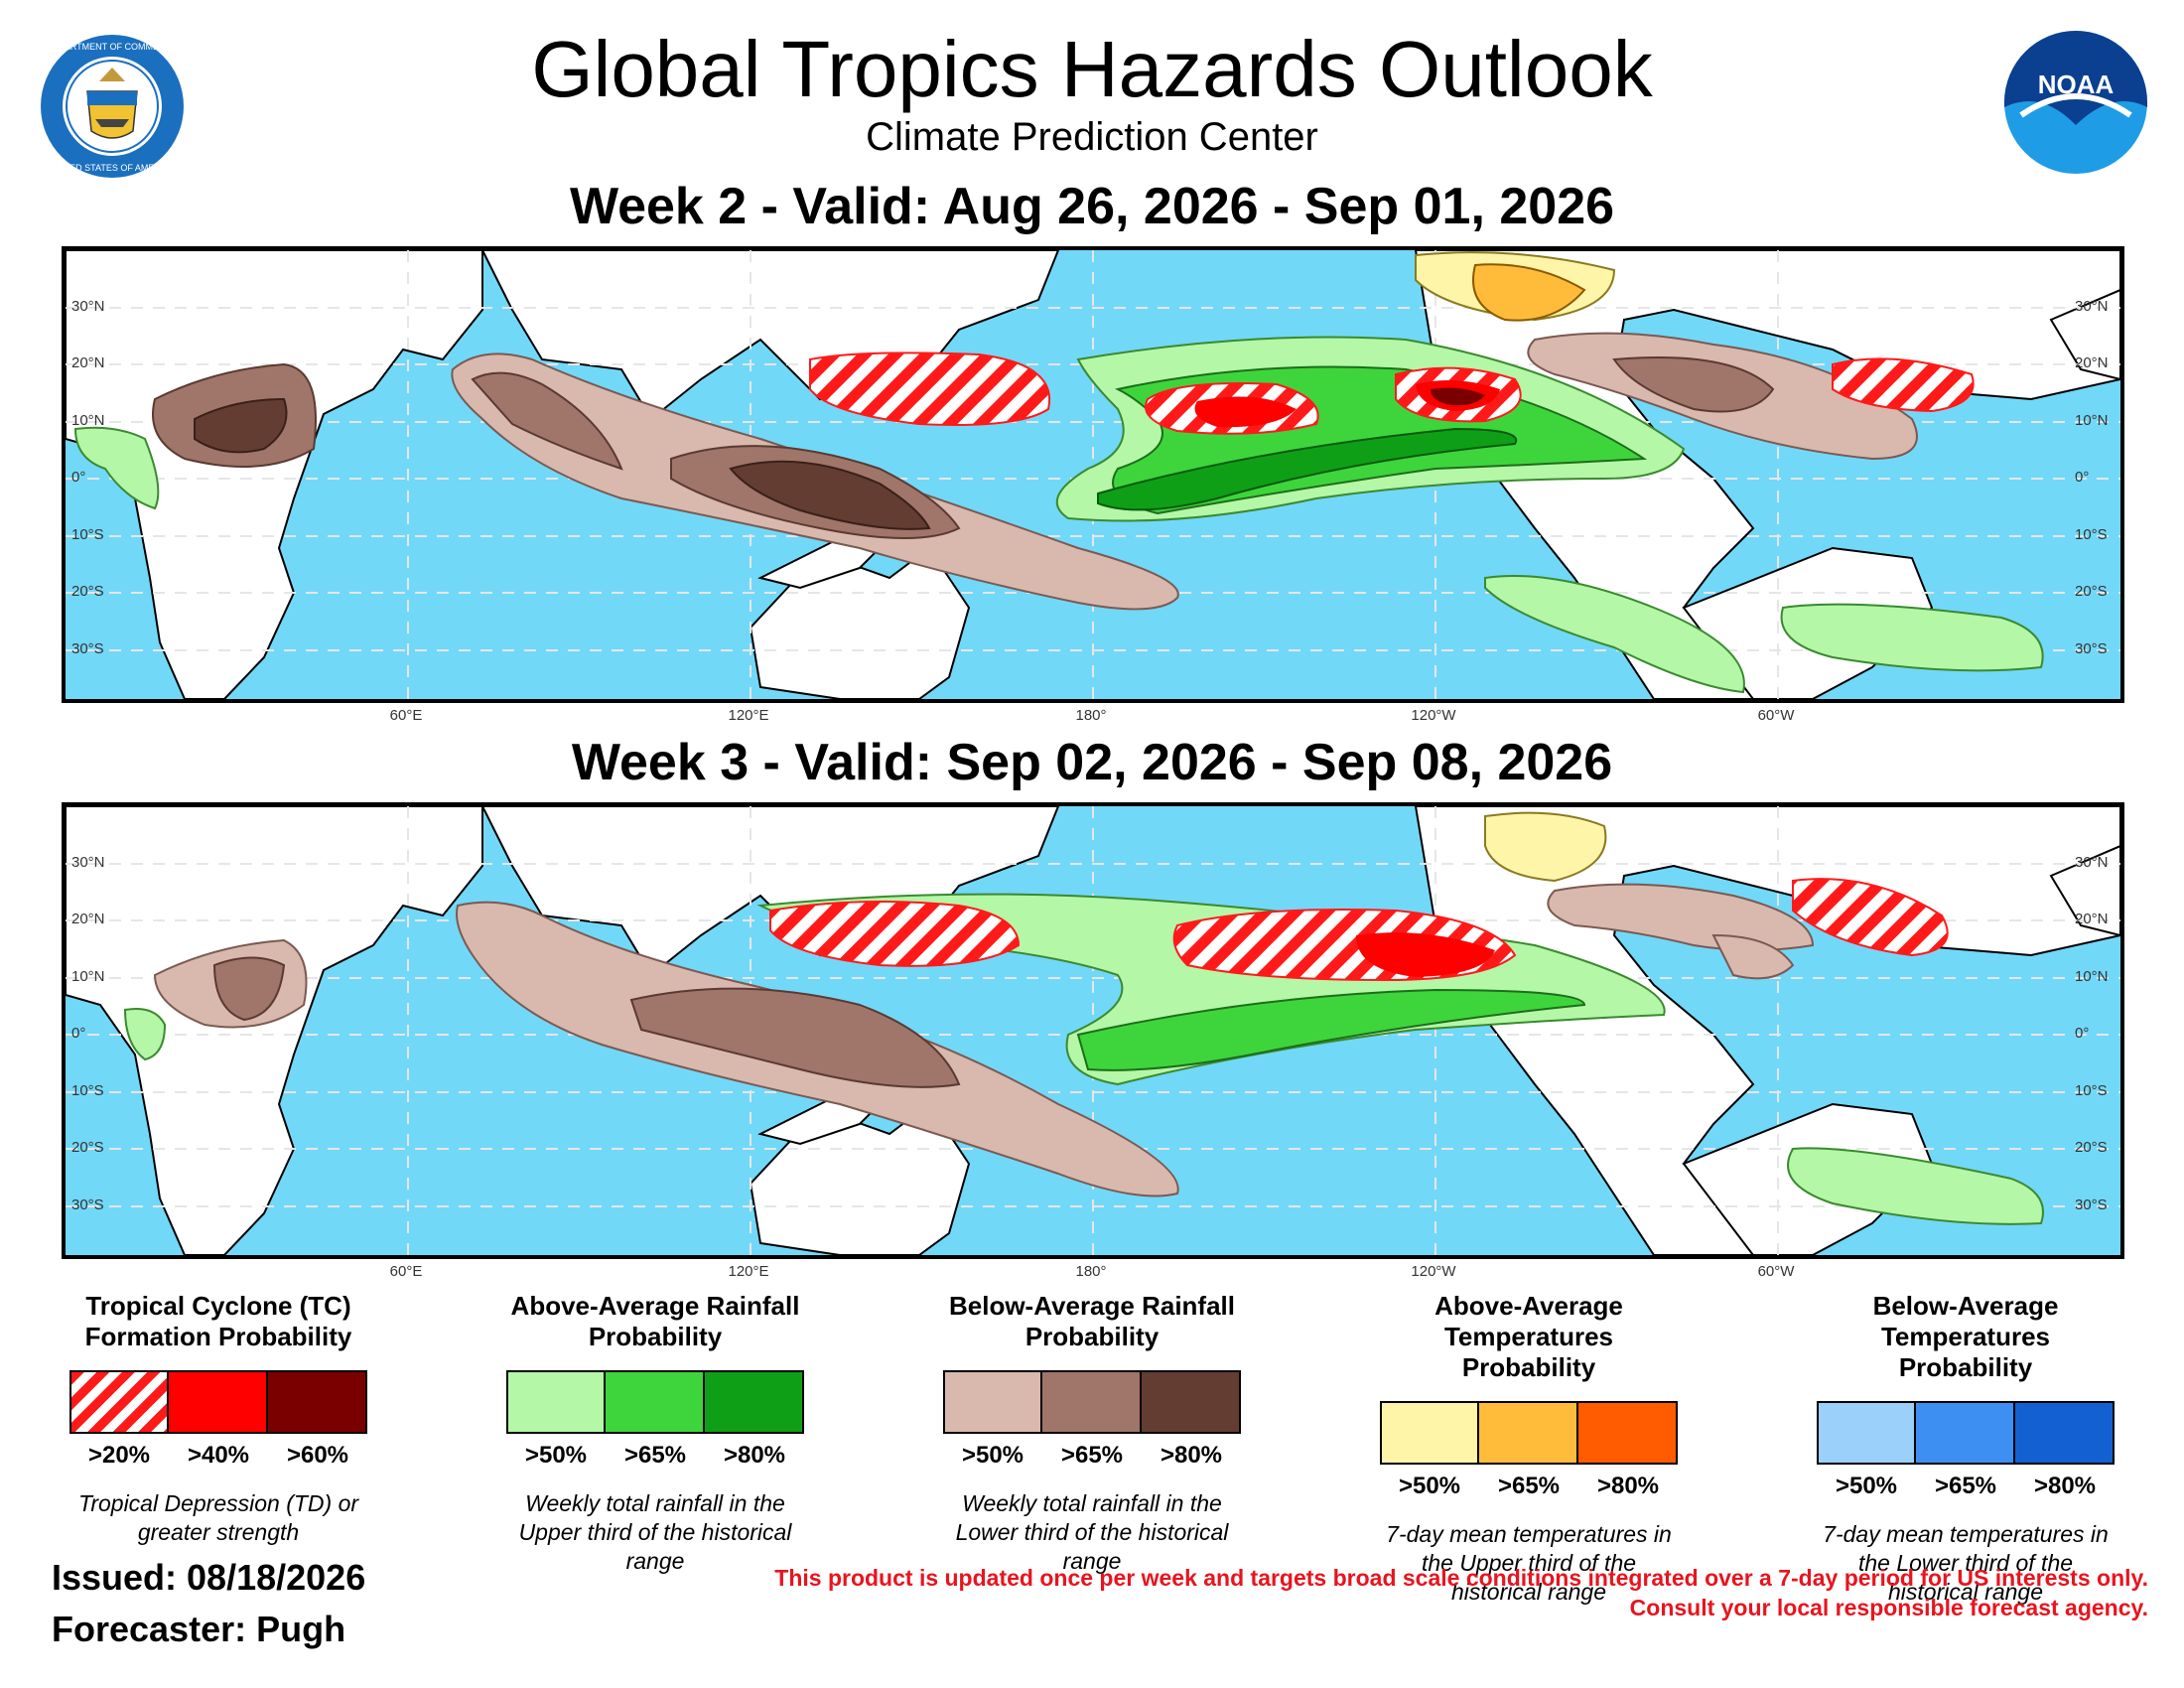 This screenshot has height=1688, width=2184. What do you see at coordinates (547, 421) in the screenshot?
I see `week2-below-rain-65-india` at bounding box center [547, 421].